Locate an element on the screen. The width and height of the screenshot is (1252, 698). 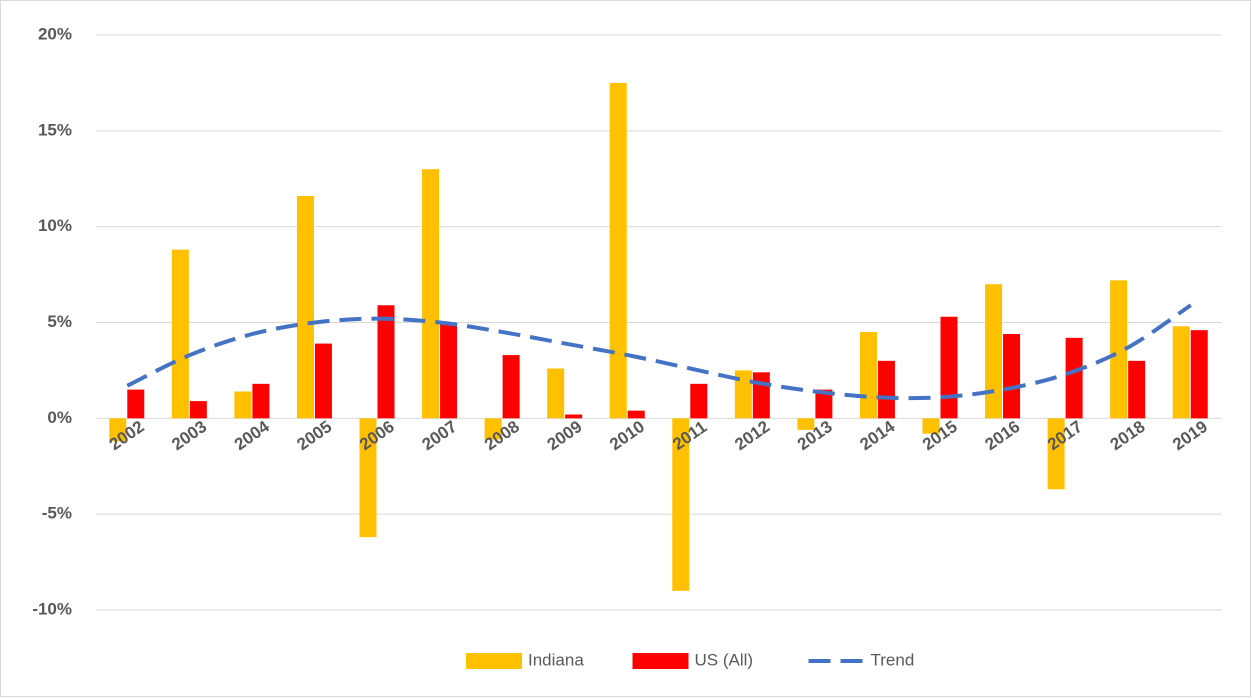
y-tick-label: -5% is located at coordinates (57, 513).